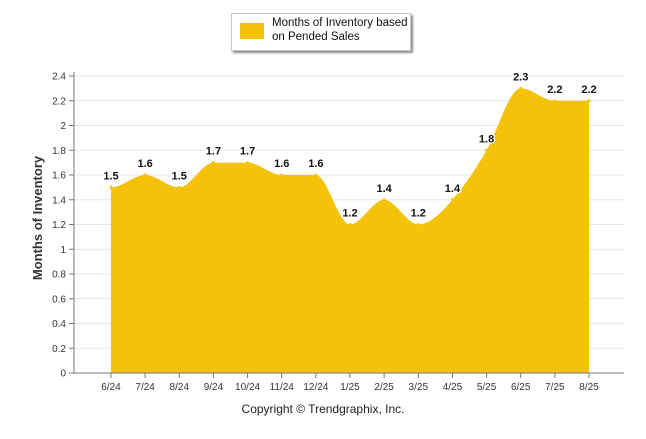 The image size is (646, 439). Describe the element at coordinates (486, 139) in the screenshot. I see `data-label: 1.8` at that location.